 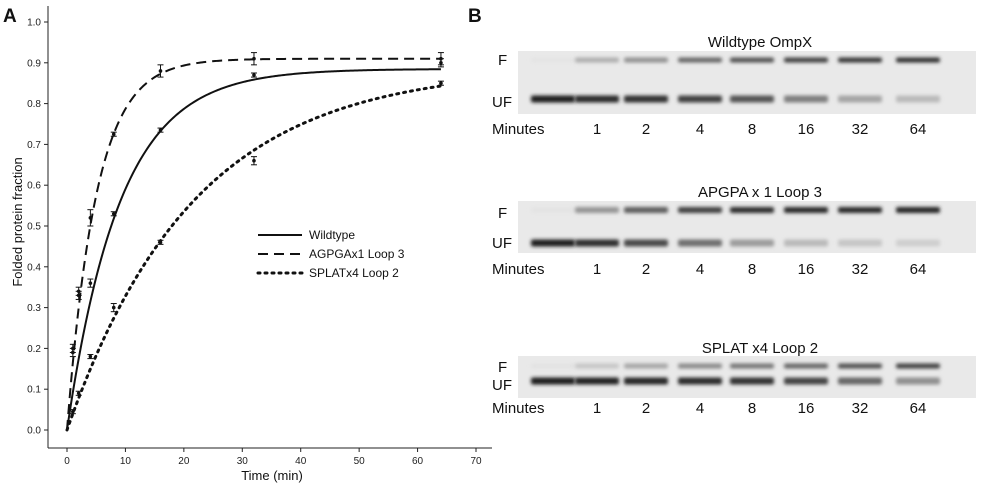 I want to click on x-tick-label: 50, so click(x=360, y=461).